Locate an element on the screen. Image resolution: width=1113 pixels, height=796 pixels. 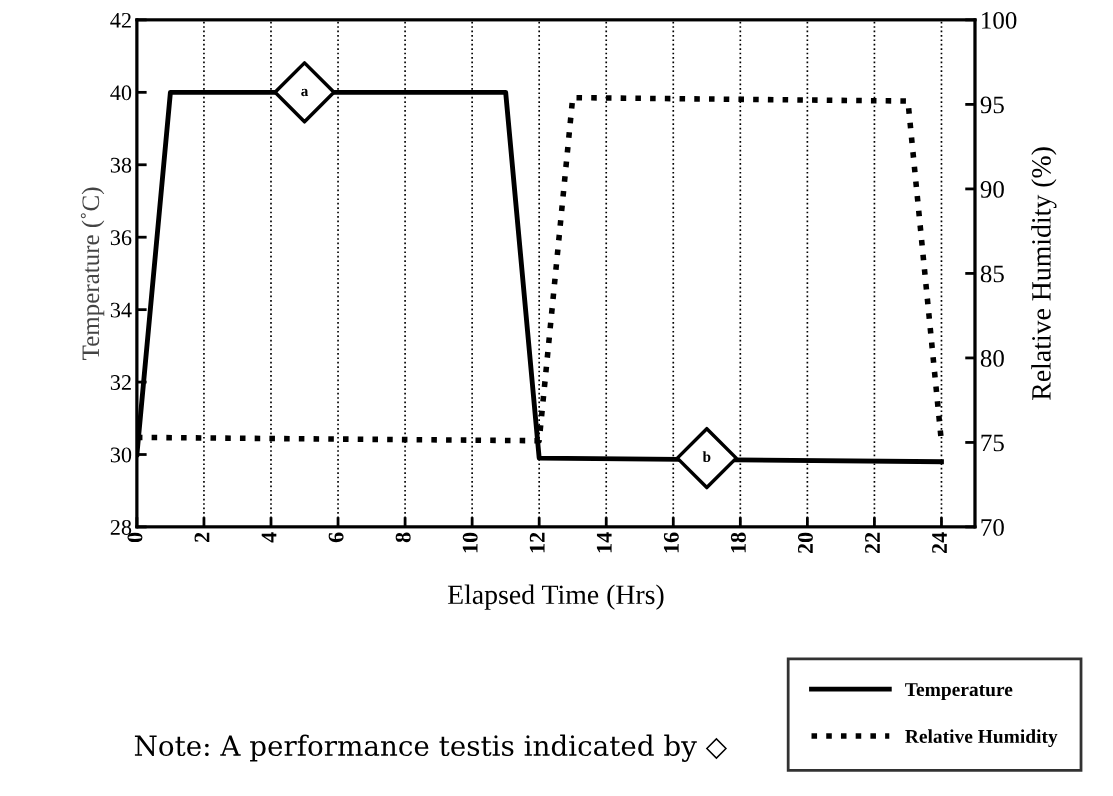
y-axis-title: Temperature (˚C) is located at coordinates (92, 273).